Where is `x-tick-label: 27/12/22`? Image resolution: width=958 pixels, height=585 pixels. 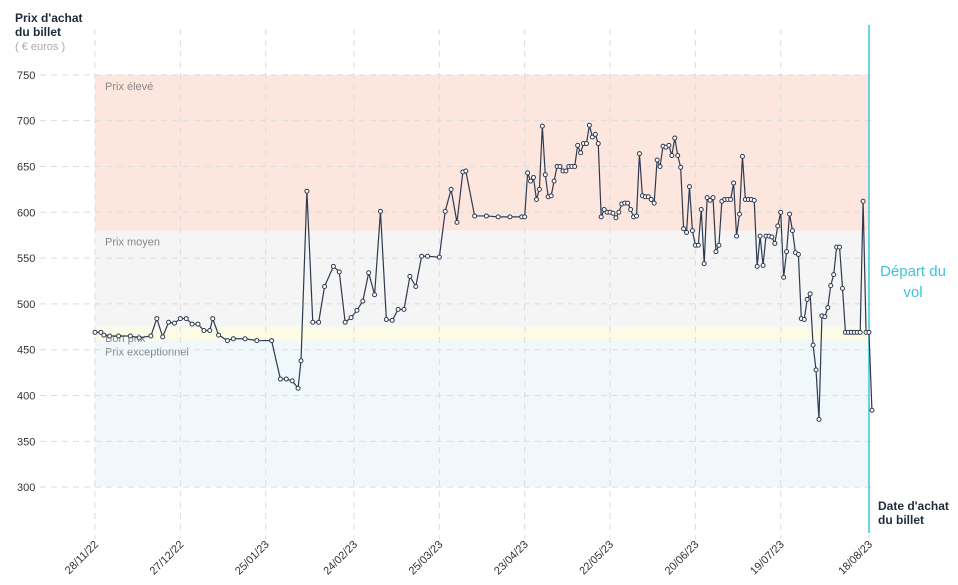 x-tick-label: 27/12/22 is located at coordinates (167, 558).